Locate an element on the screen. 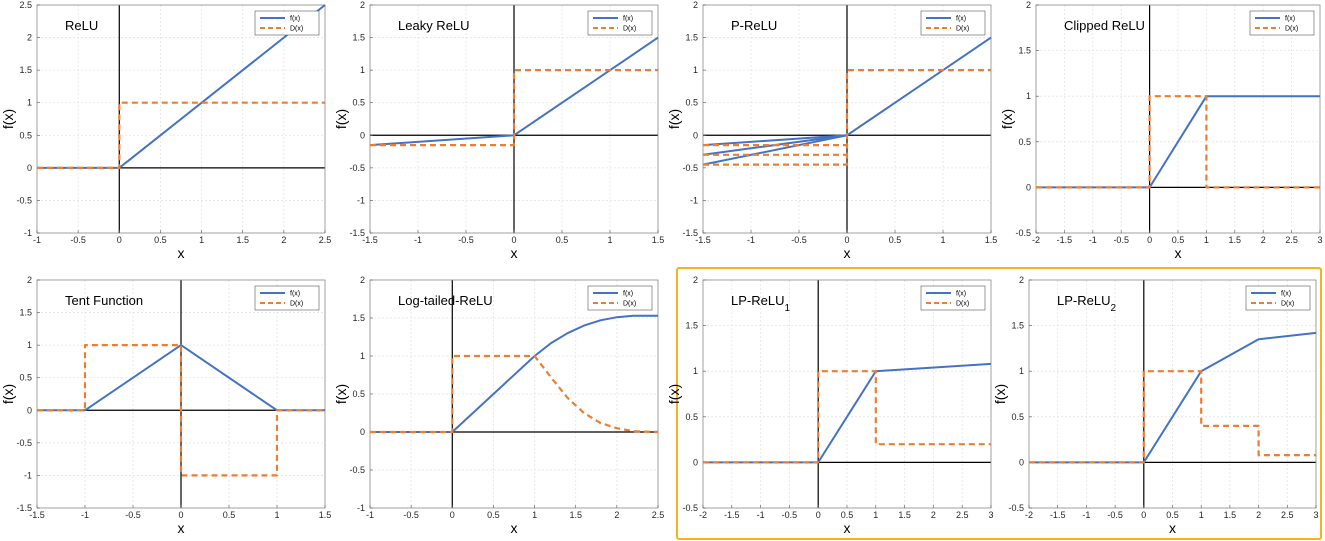 Image resolution: width=1325 pixels, height=541 pixels. panel-title-text: Clipped ReLU is located at coordinates (1104, 25).